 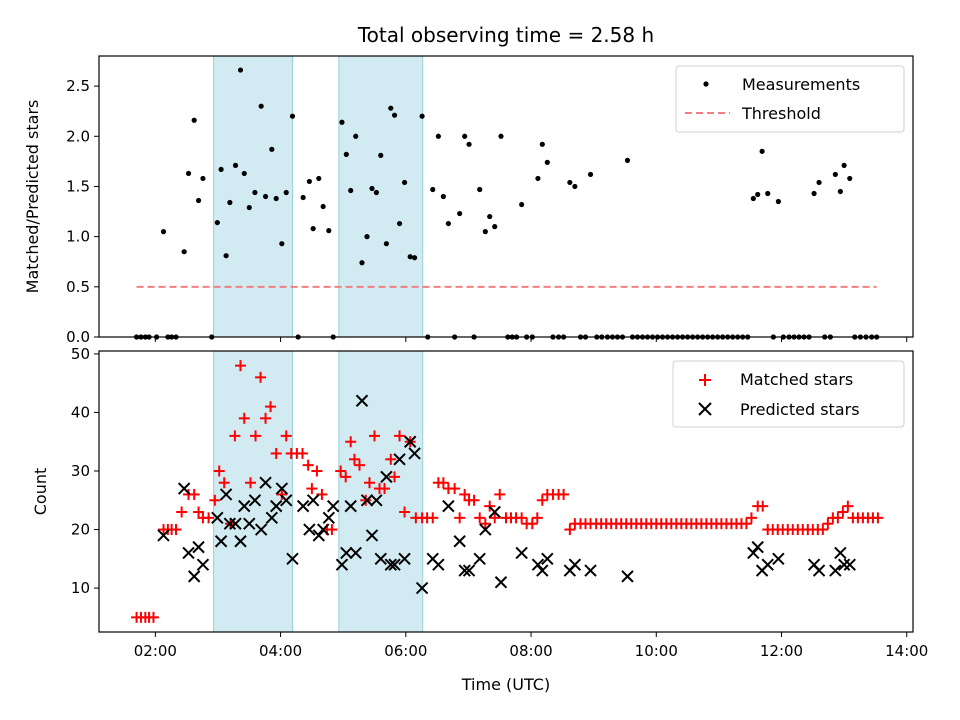 What do you see at coordinates (801, 84) in the screenshot?
I see `legend-measurements-label: Measurements` at bounding box center [801, 84].